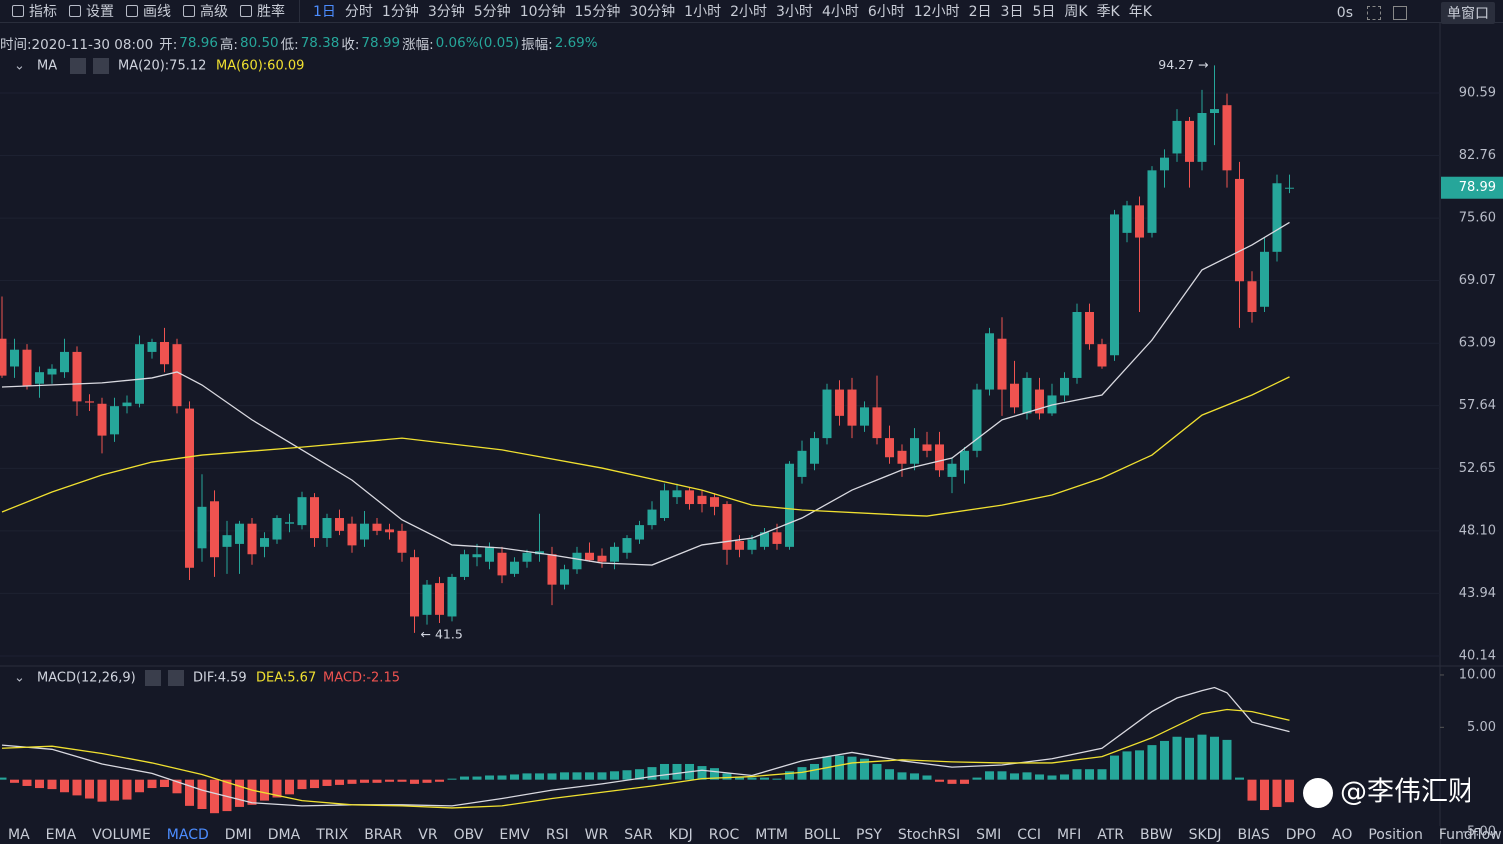  I want to click on indicator-tab: ATR, so click(1110, 835).